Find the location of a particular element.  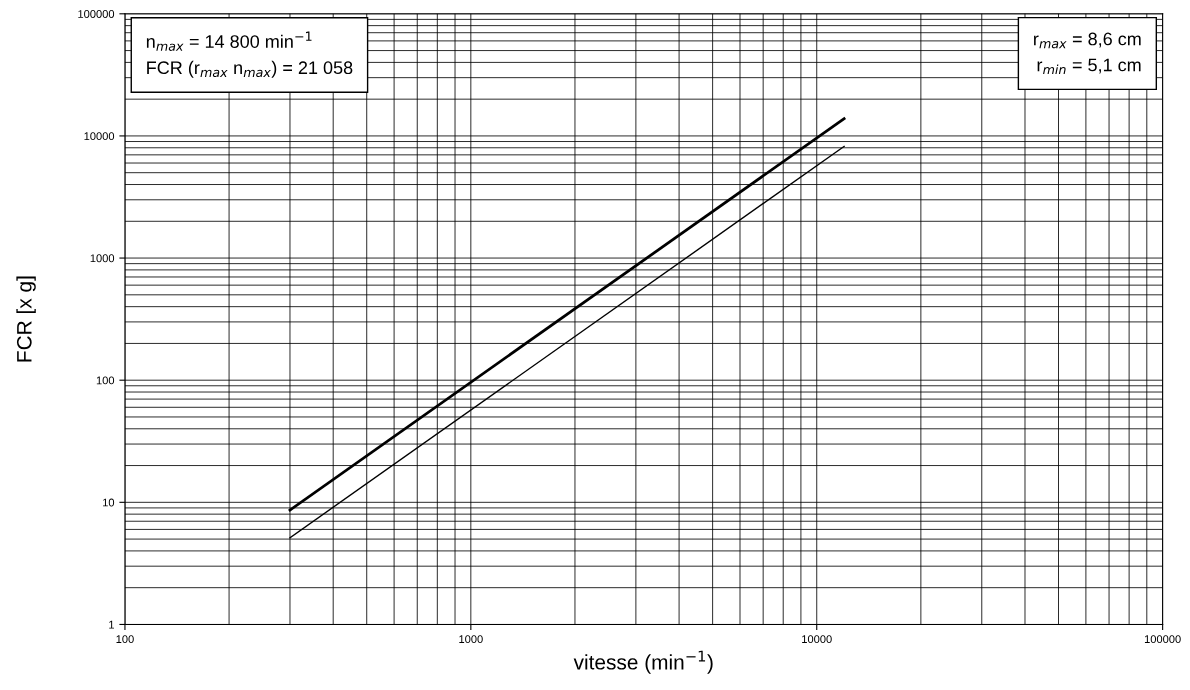

text: n$_{max}$ = 14 800 min$^{−1}$ FCR (r$_{max}$ n$_{max}$) = 21 058 is located at coordinates (249, 54).